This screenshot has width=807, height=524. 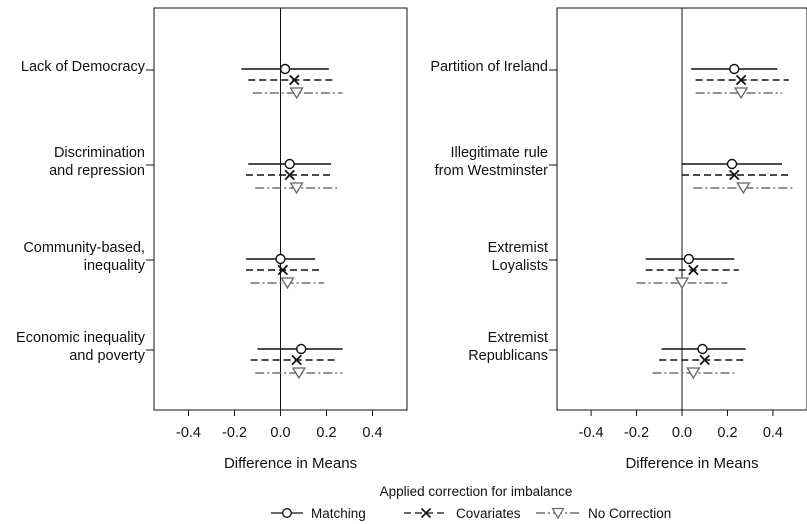 What do you see at coordinates (499, 153) in the screenshot?
I see `category-label: Illegitimate rule` at bounding box center [499, 153].